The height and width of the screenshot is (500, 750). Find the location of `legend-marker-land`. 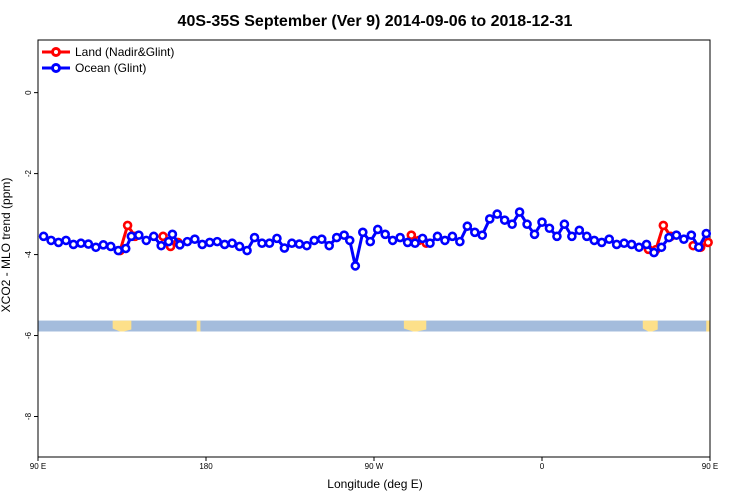

legend-marker-land is located at coordinates (56, 52).